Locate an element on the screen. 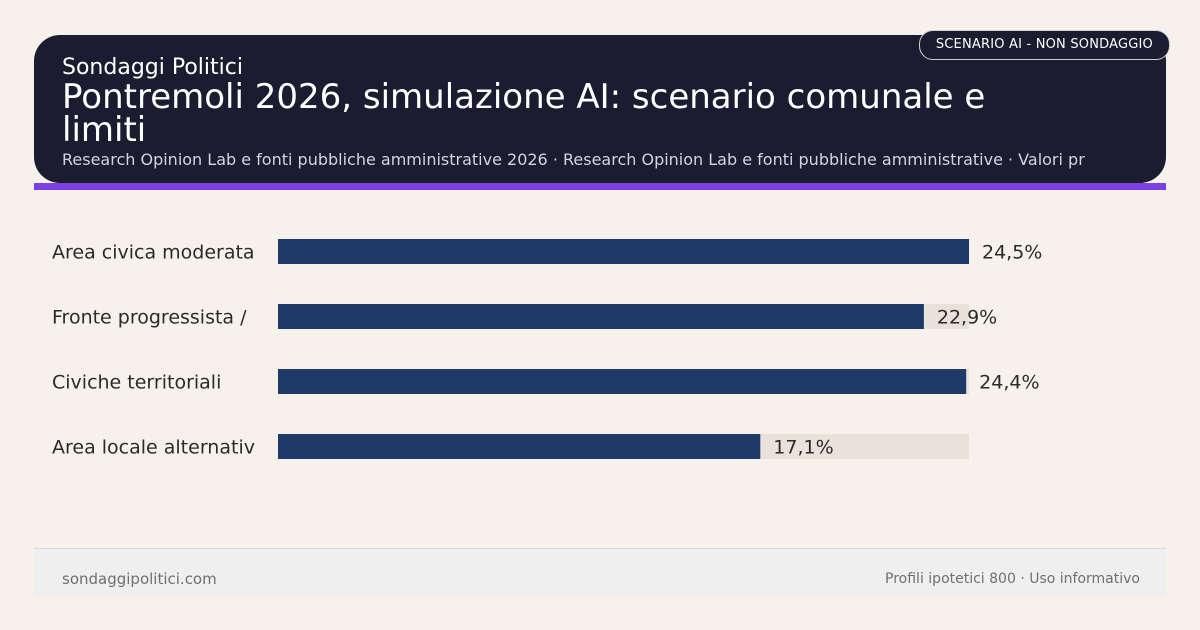 This screenshot has height=630, width=1200. value-label: 24,5% is located at coordinates (1012, 253).